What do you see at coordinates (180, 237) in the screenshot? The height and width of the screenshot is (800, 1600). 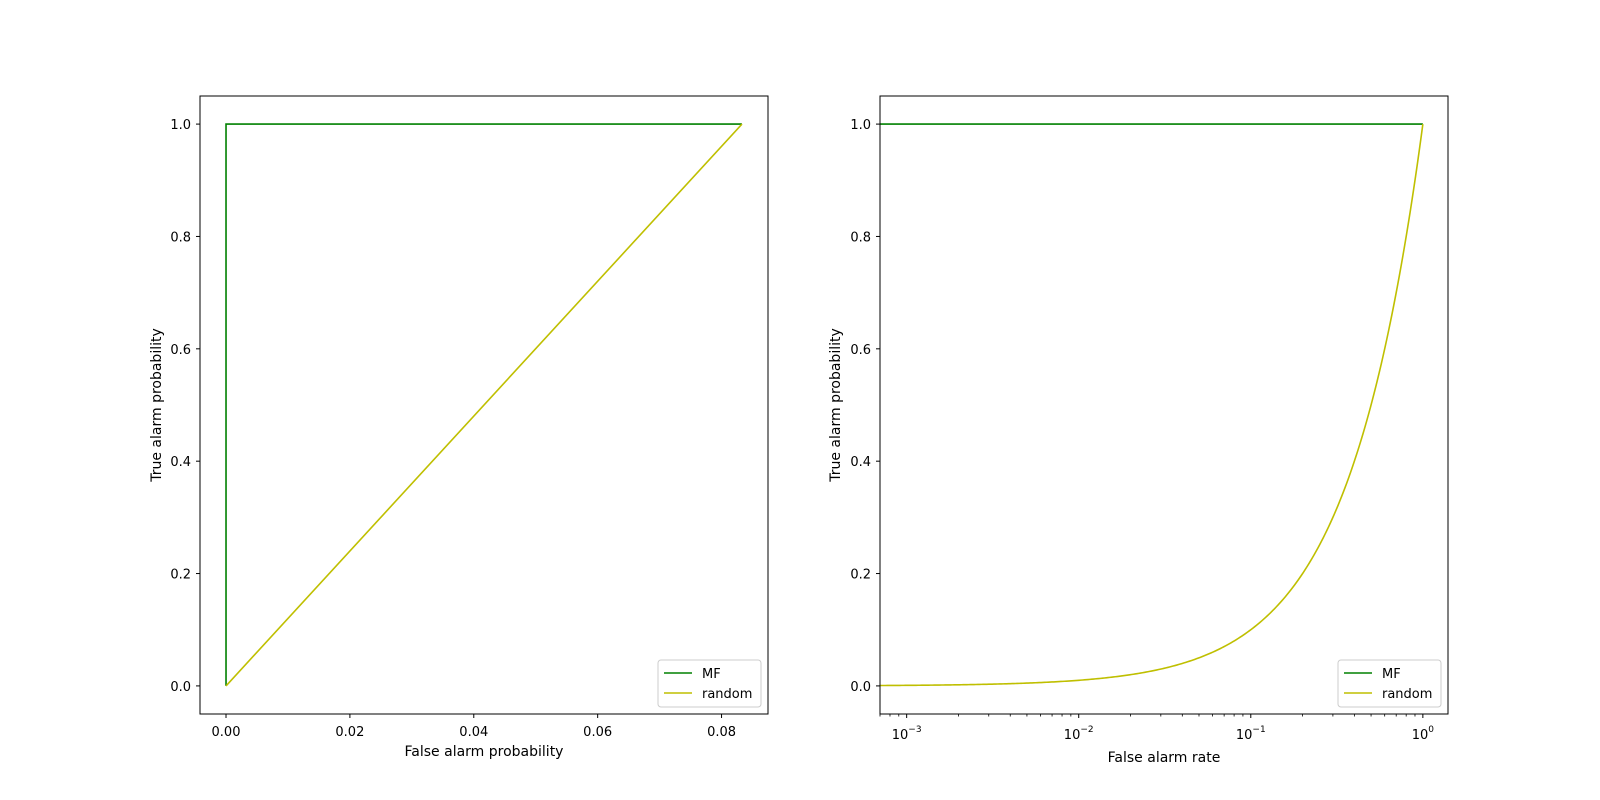 I see `chart-left-y-tick-label: 0.8` at bounding box center [180, 237].